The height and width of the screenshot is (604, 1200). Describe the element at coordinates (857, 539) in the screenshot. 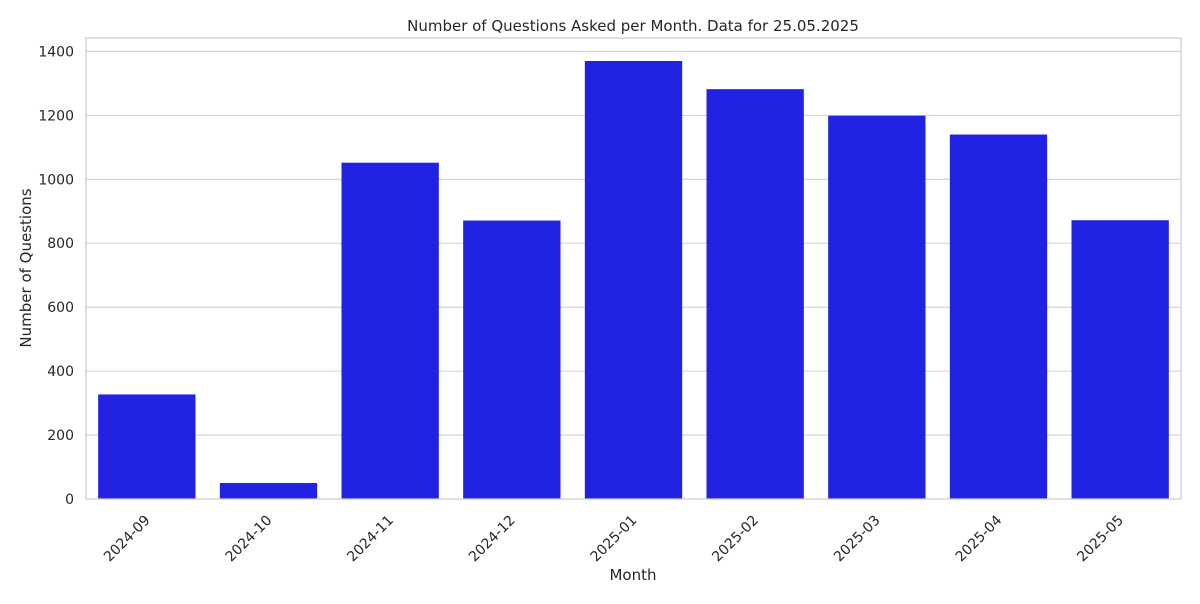

I see `x-tick-label: 2025-03` at that location.